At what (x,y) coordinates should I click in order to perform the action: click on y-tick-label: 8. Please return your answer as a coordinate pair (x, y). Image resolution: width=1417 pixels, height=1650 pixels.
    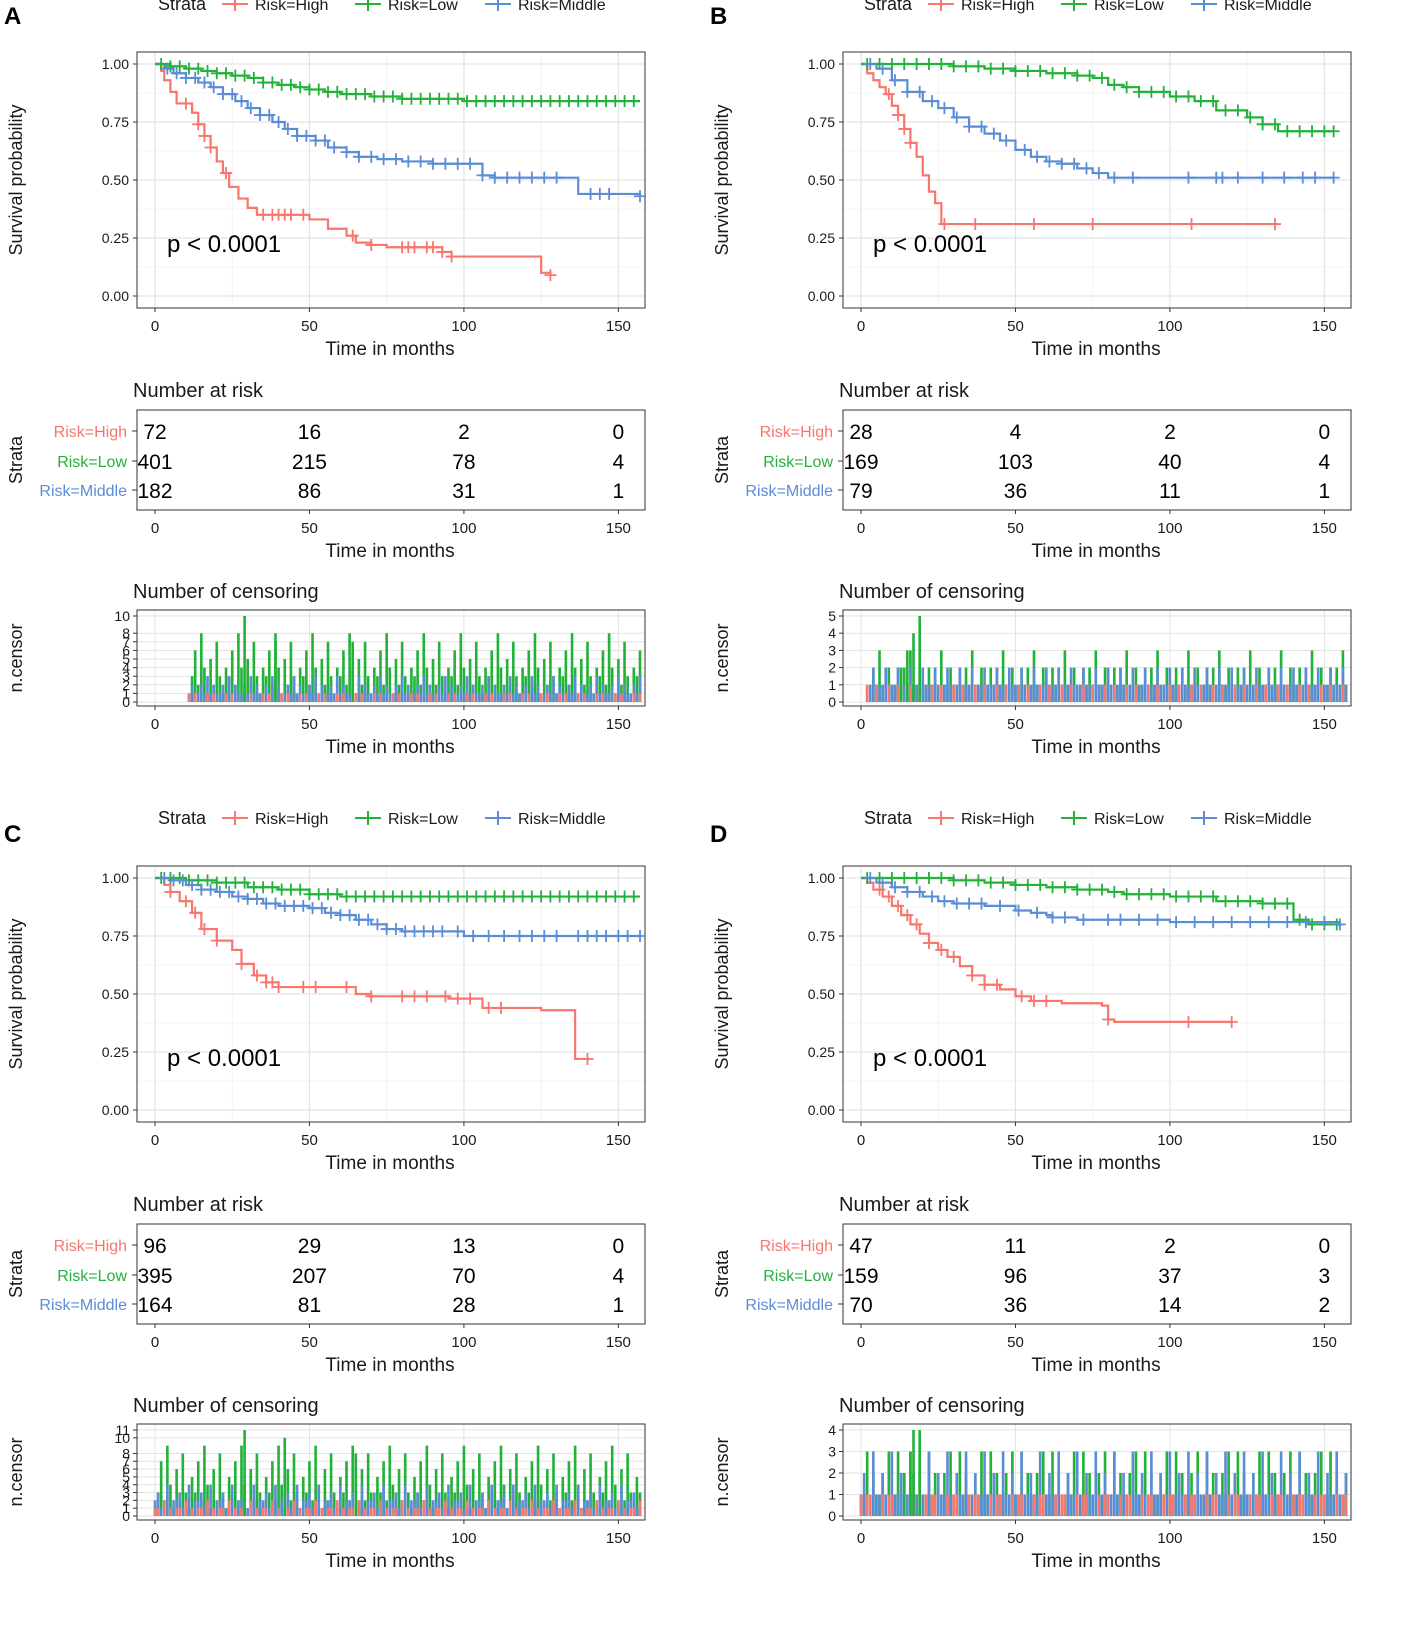
    Looking at the image, I should click on (126, 1453).